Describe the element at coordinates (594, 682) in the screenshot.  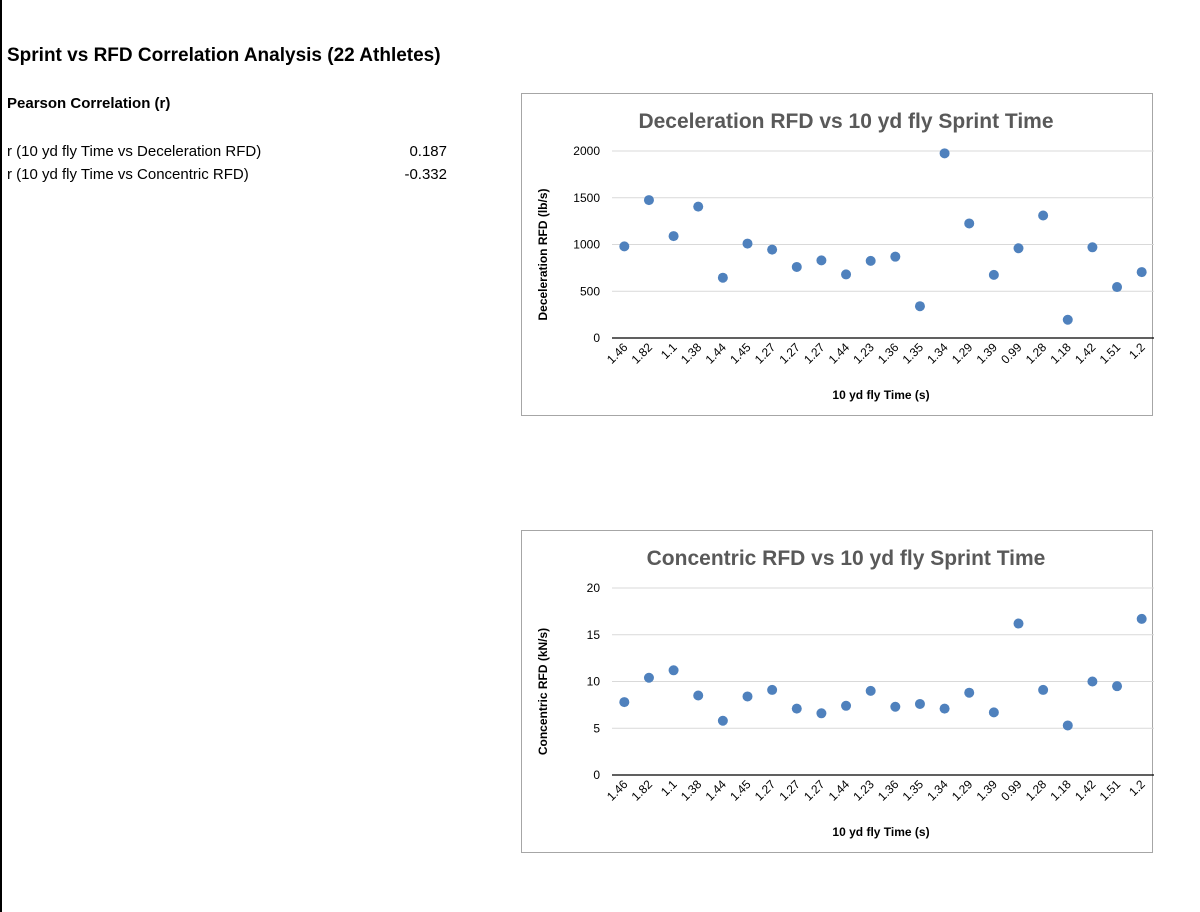
I see `y-tick-label: 10` at that location.